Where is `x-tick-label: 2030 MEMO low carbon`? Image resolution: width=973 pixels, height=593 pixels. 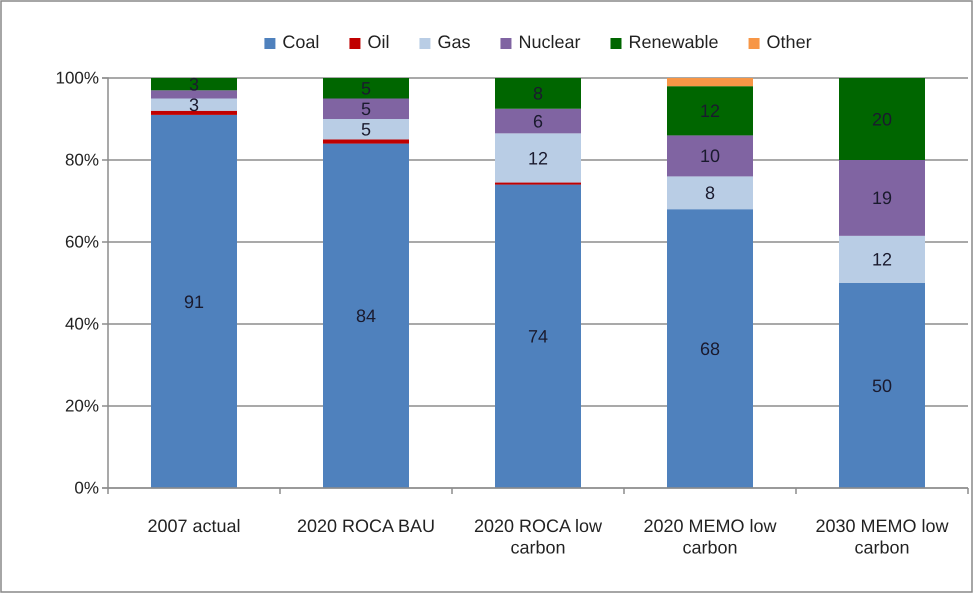
x-tick-label: 2030 MEMO low carbon is located at coordinates (882, 537).